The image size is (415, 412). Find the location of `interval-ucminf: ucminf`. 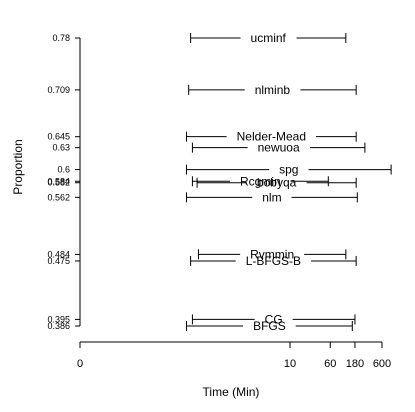

interval-ucminf: ucminf is located at coordinates (268, 38).